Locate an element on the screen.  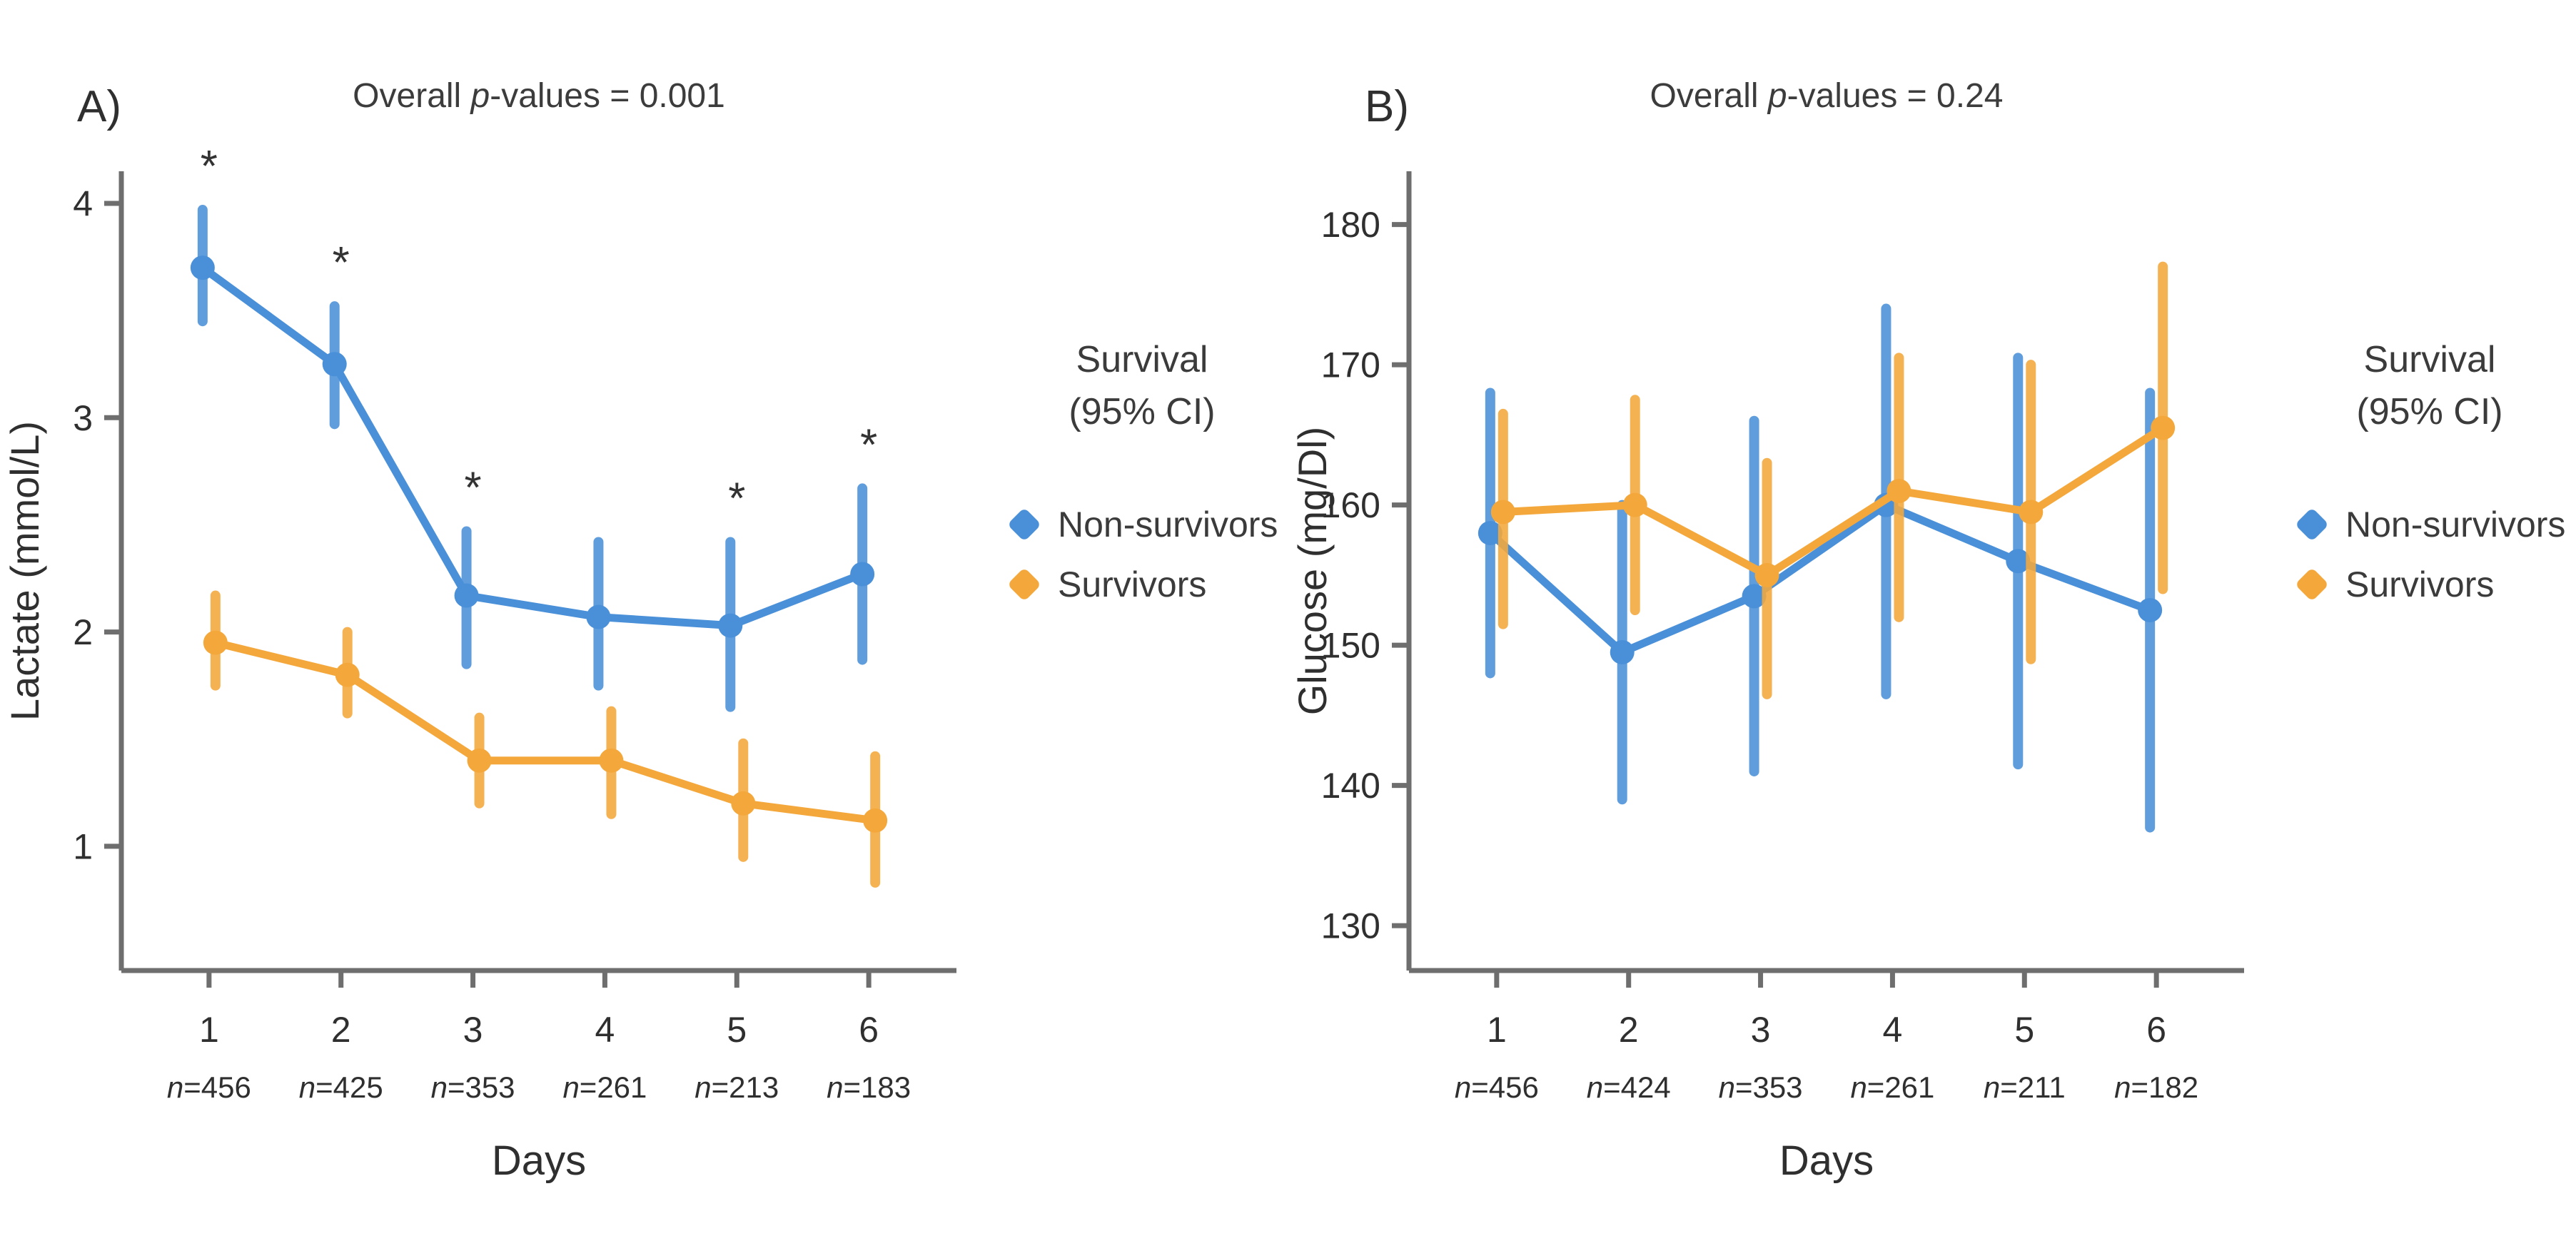
svg-text: 180 is located at coordinates (1350, 225).